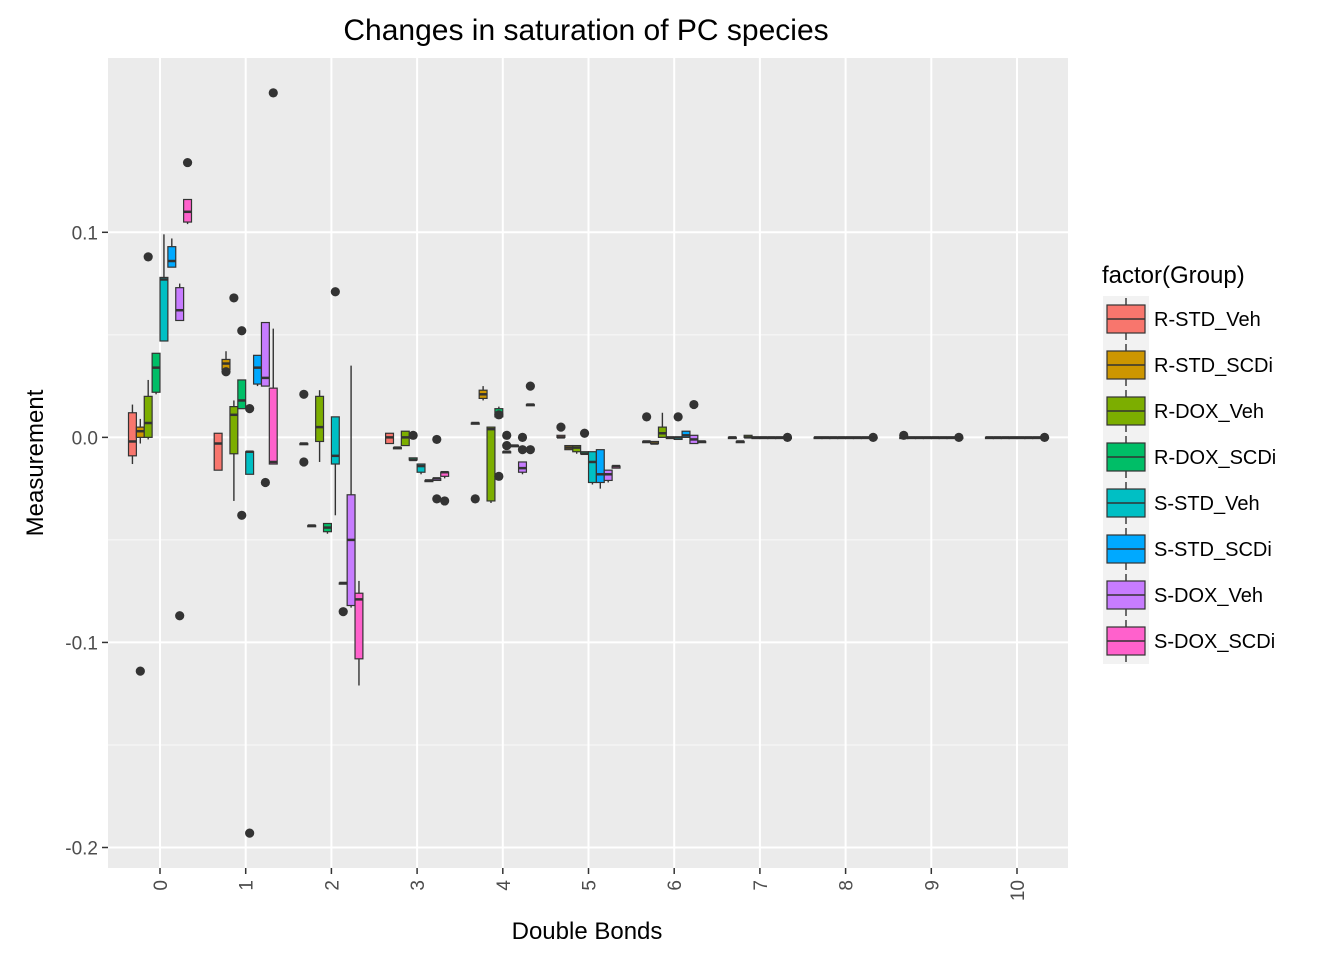  What do you see at coordinates (85, 233) in the screenshot?
I see `y-tick-label: 0.1` at bounding box center [85, 233].